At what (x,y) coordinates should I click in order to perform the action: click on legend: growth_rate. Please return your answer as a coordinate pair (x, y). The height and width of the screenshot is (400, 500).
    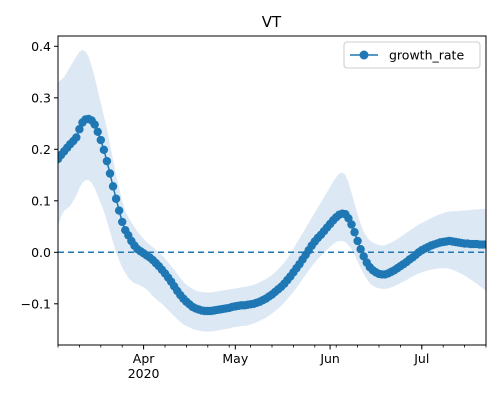
    Looking at the image, I should click on (412, 55).